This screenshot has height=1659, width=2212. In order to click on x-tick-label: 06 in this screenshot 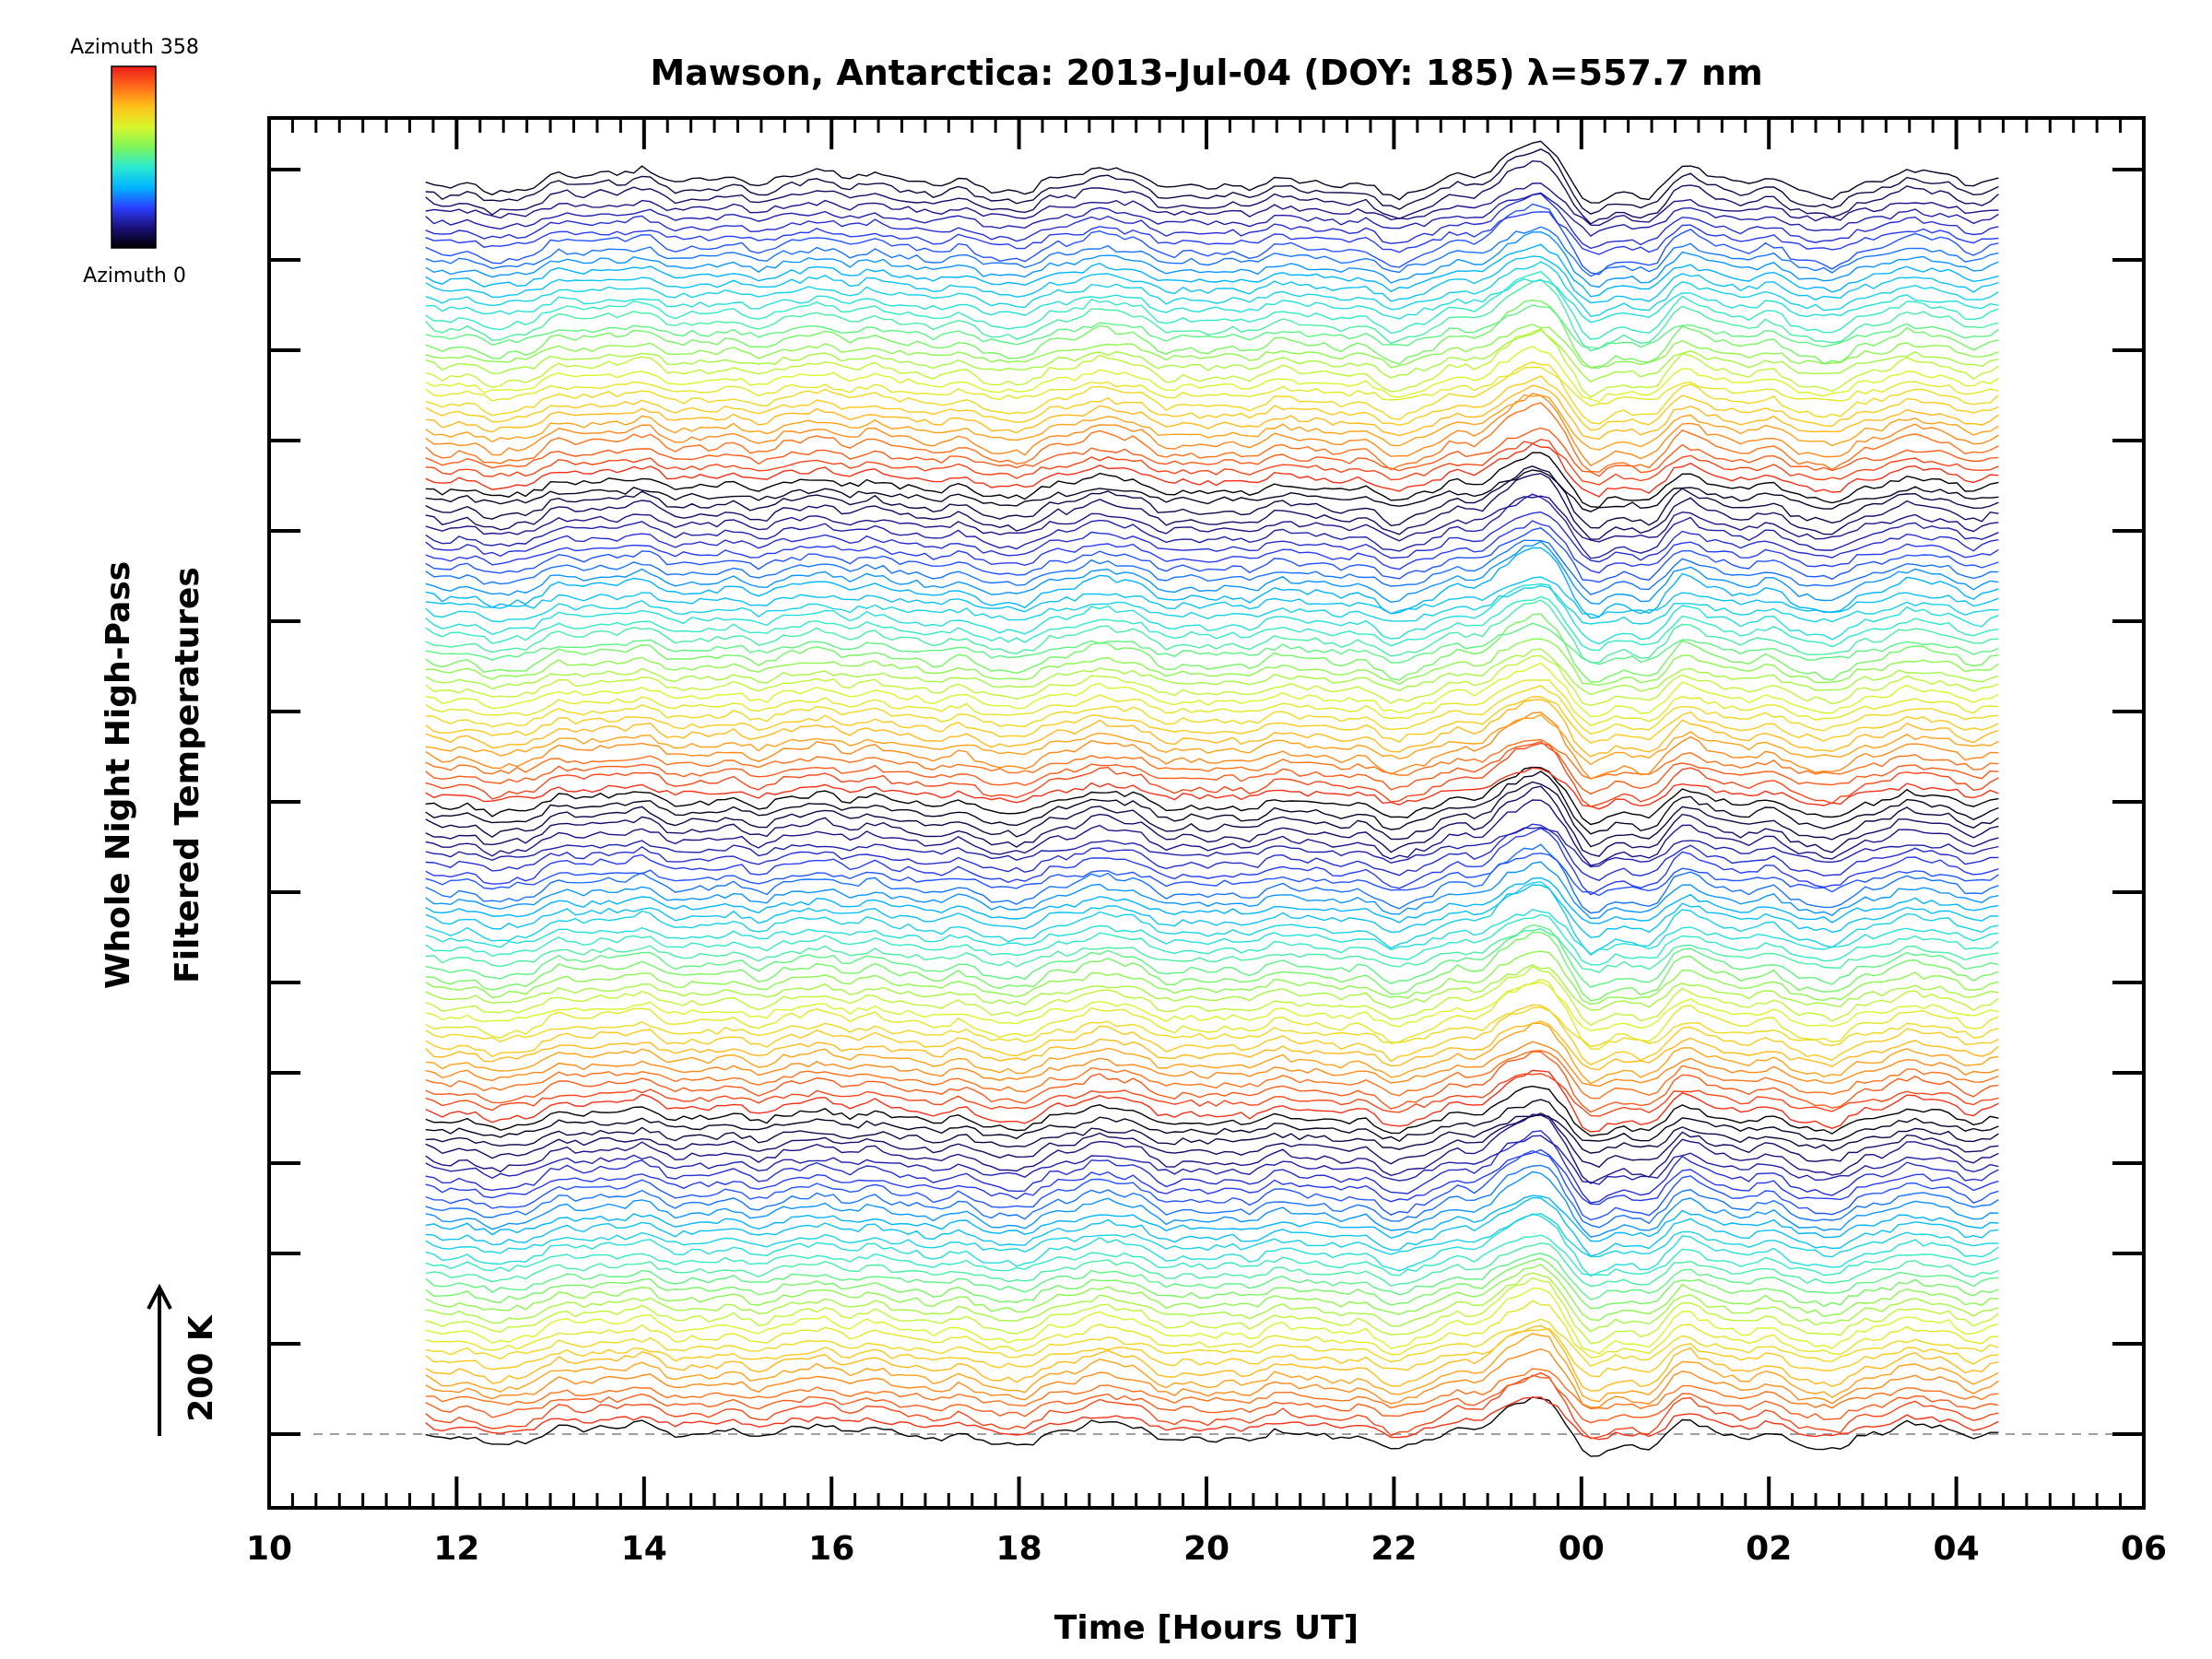, I will do `click(2144, 1549)`.